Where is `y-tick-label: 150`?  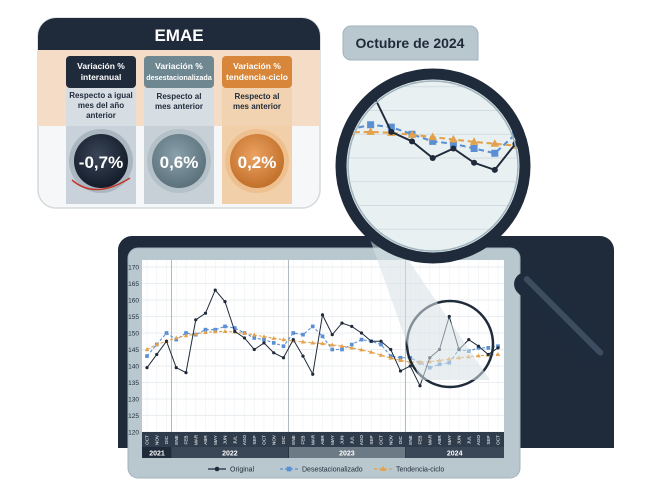 y-tick-label: 150 is located at coordinates (133, 334).